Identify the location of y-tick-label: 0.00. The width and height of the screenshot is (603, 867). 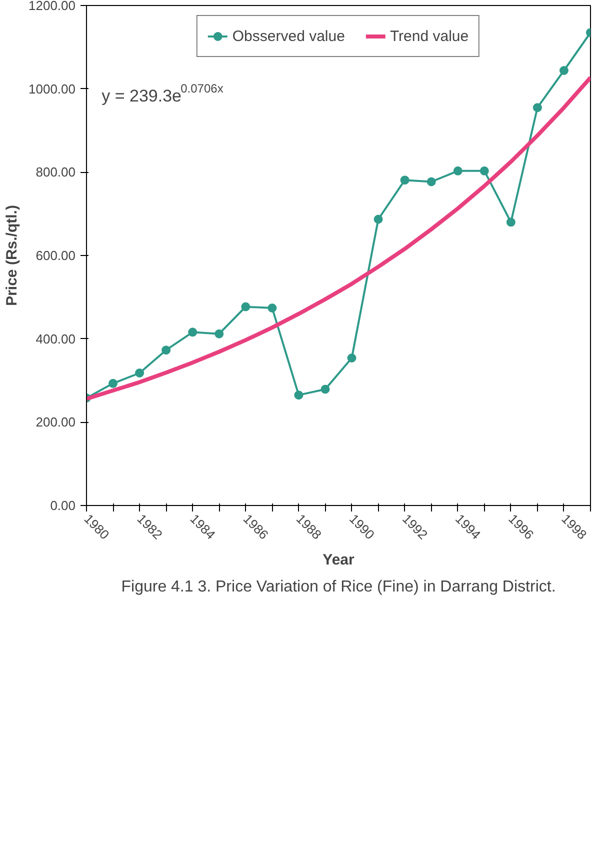
(63, 505).